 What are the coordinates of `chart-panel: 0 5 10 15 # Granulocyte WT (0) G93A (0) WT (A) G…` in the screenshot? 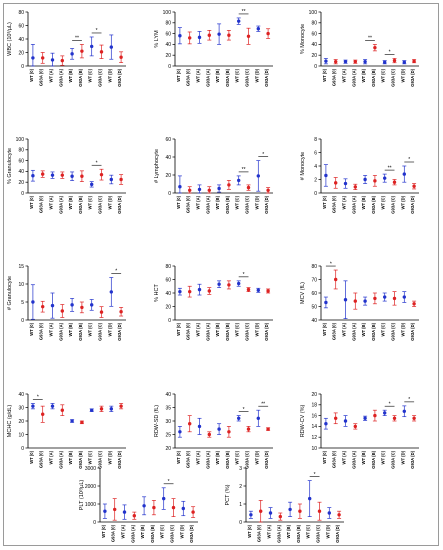 It's located at (66, 302).